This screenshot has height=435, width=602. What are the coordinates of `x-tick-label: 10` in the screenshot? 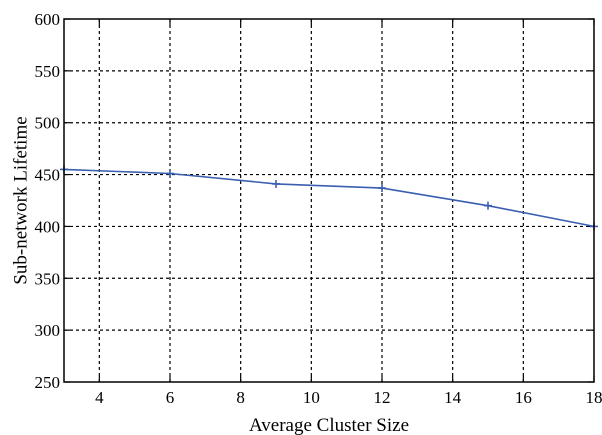 It's located at (311, 397).